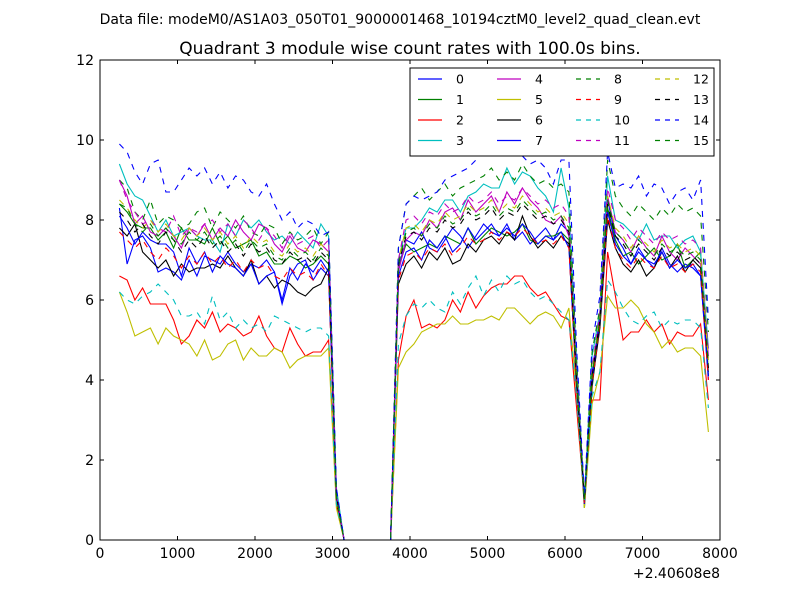 The height and width of the screenshot is (600, 800). Describe the element at coordinates (410, 554) in the screenshot. I see `x-tick-label: 4000` at that location.